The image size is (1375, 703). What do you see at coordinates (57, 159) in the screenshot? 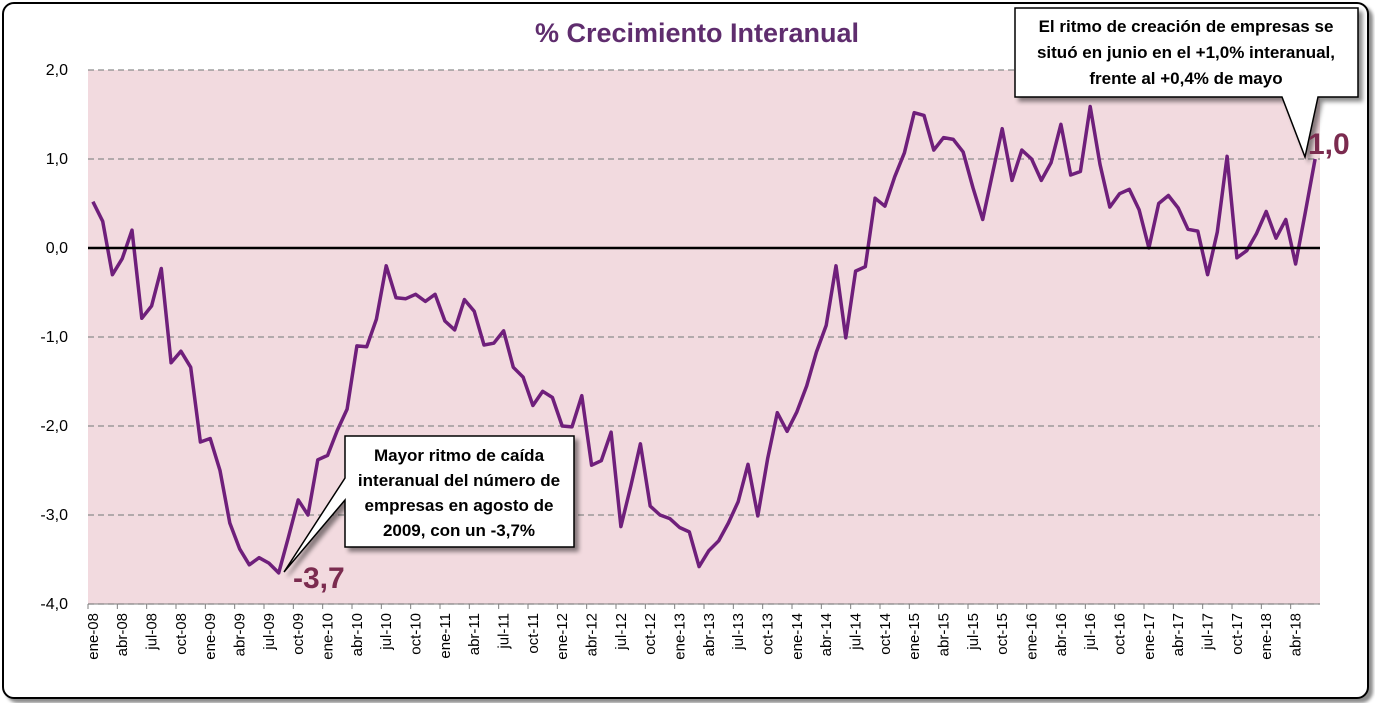
I see `y-tick-label: 1,0` at bounding box center [57, 159].